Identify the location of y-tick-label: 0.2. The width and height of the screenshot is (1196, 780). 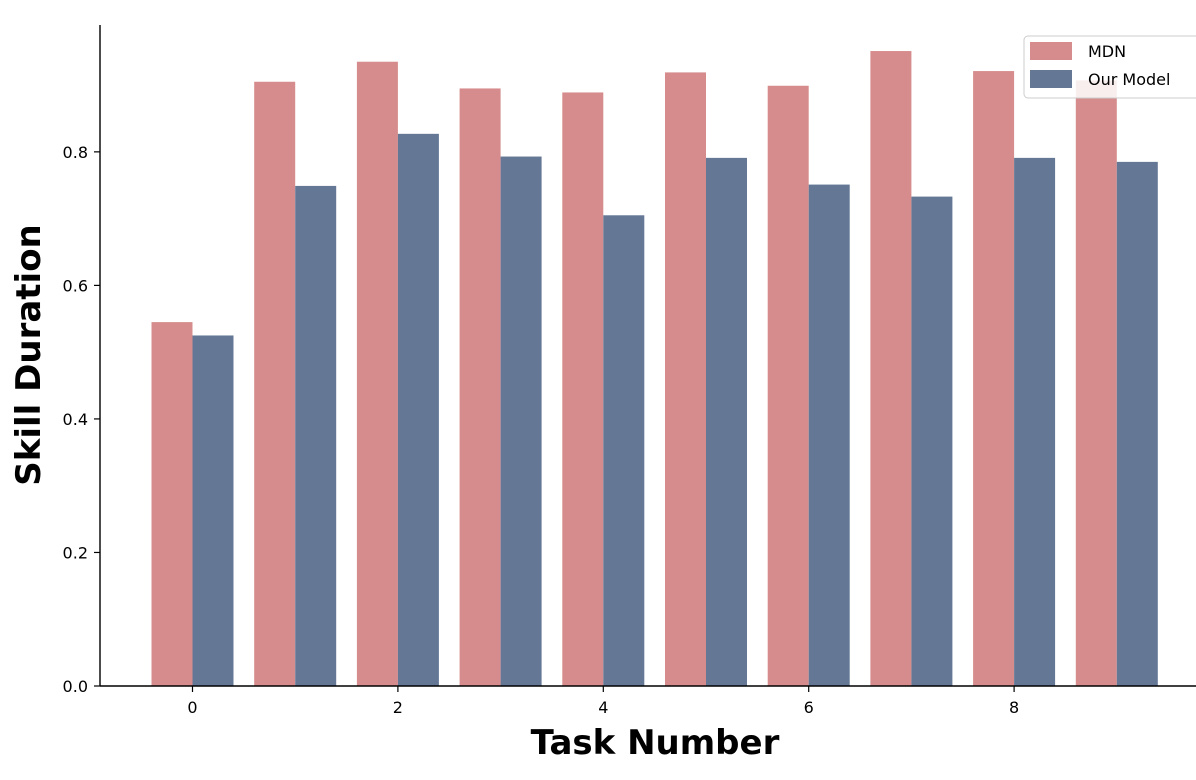
(75, 552).